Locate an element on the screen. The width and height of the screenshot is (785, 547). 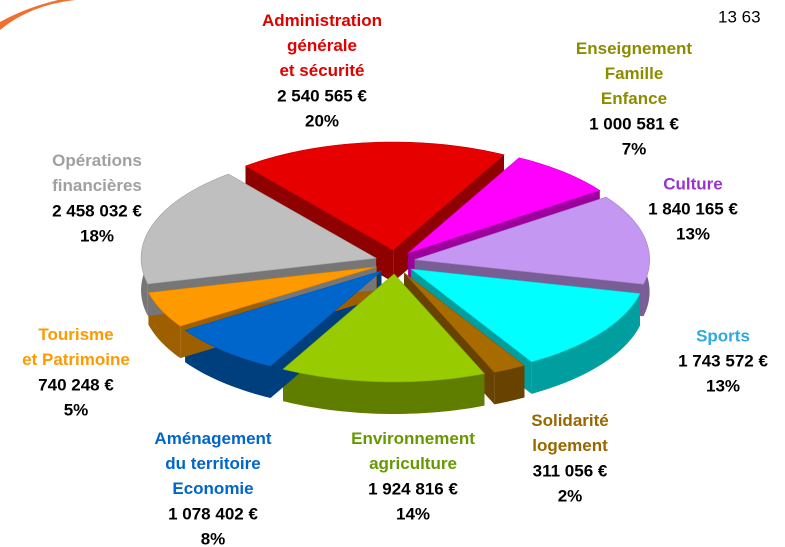
category-label: Solidarité logement is located at coordinates (569, 433).